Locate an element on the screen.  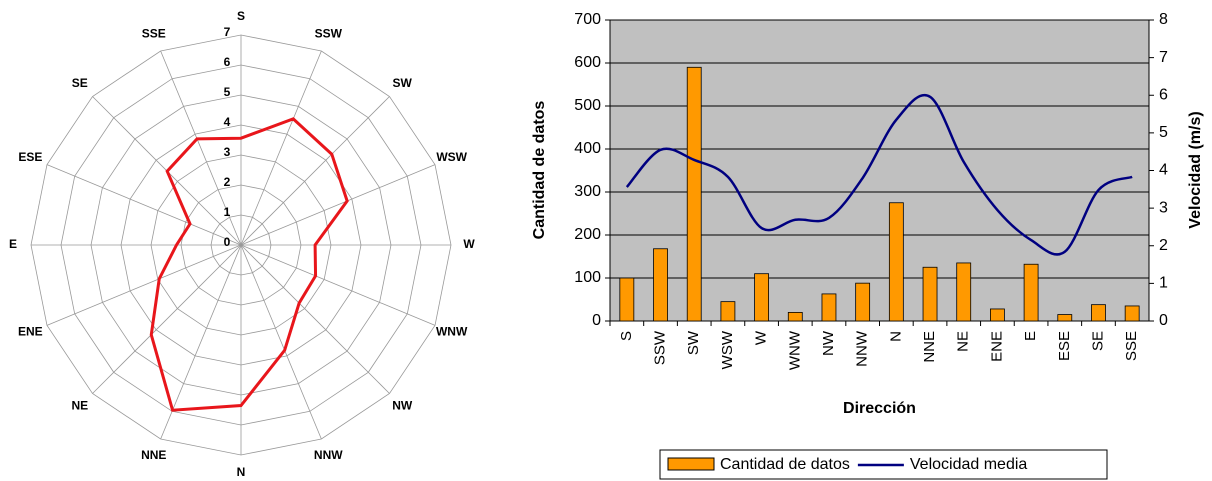
radar-line is located at coordinates (249, 264).